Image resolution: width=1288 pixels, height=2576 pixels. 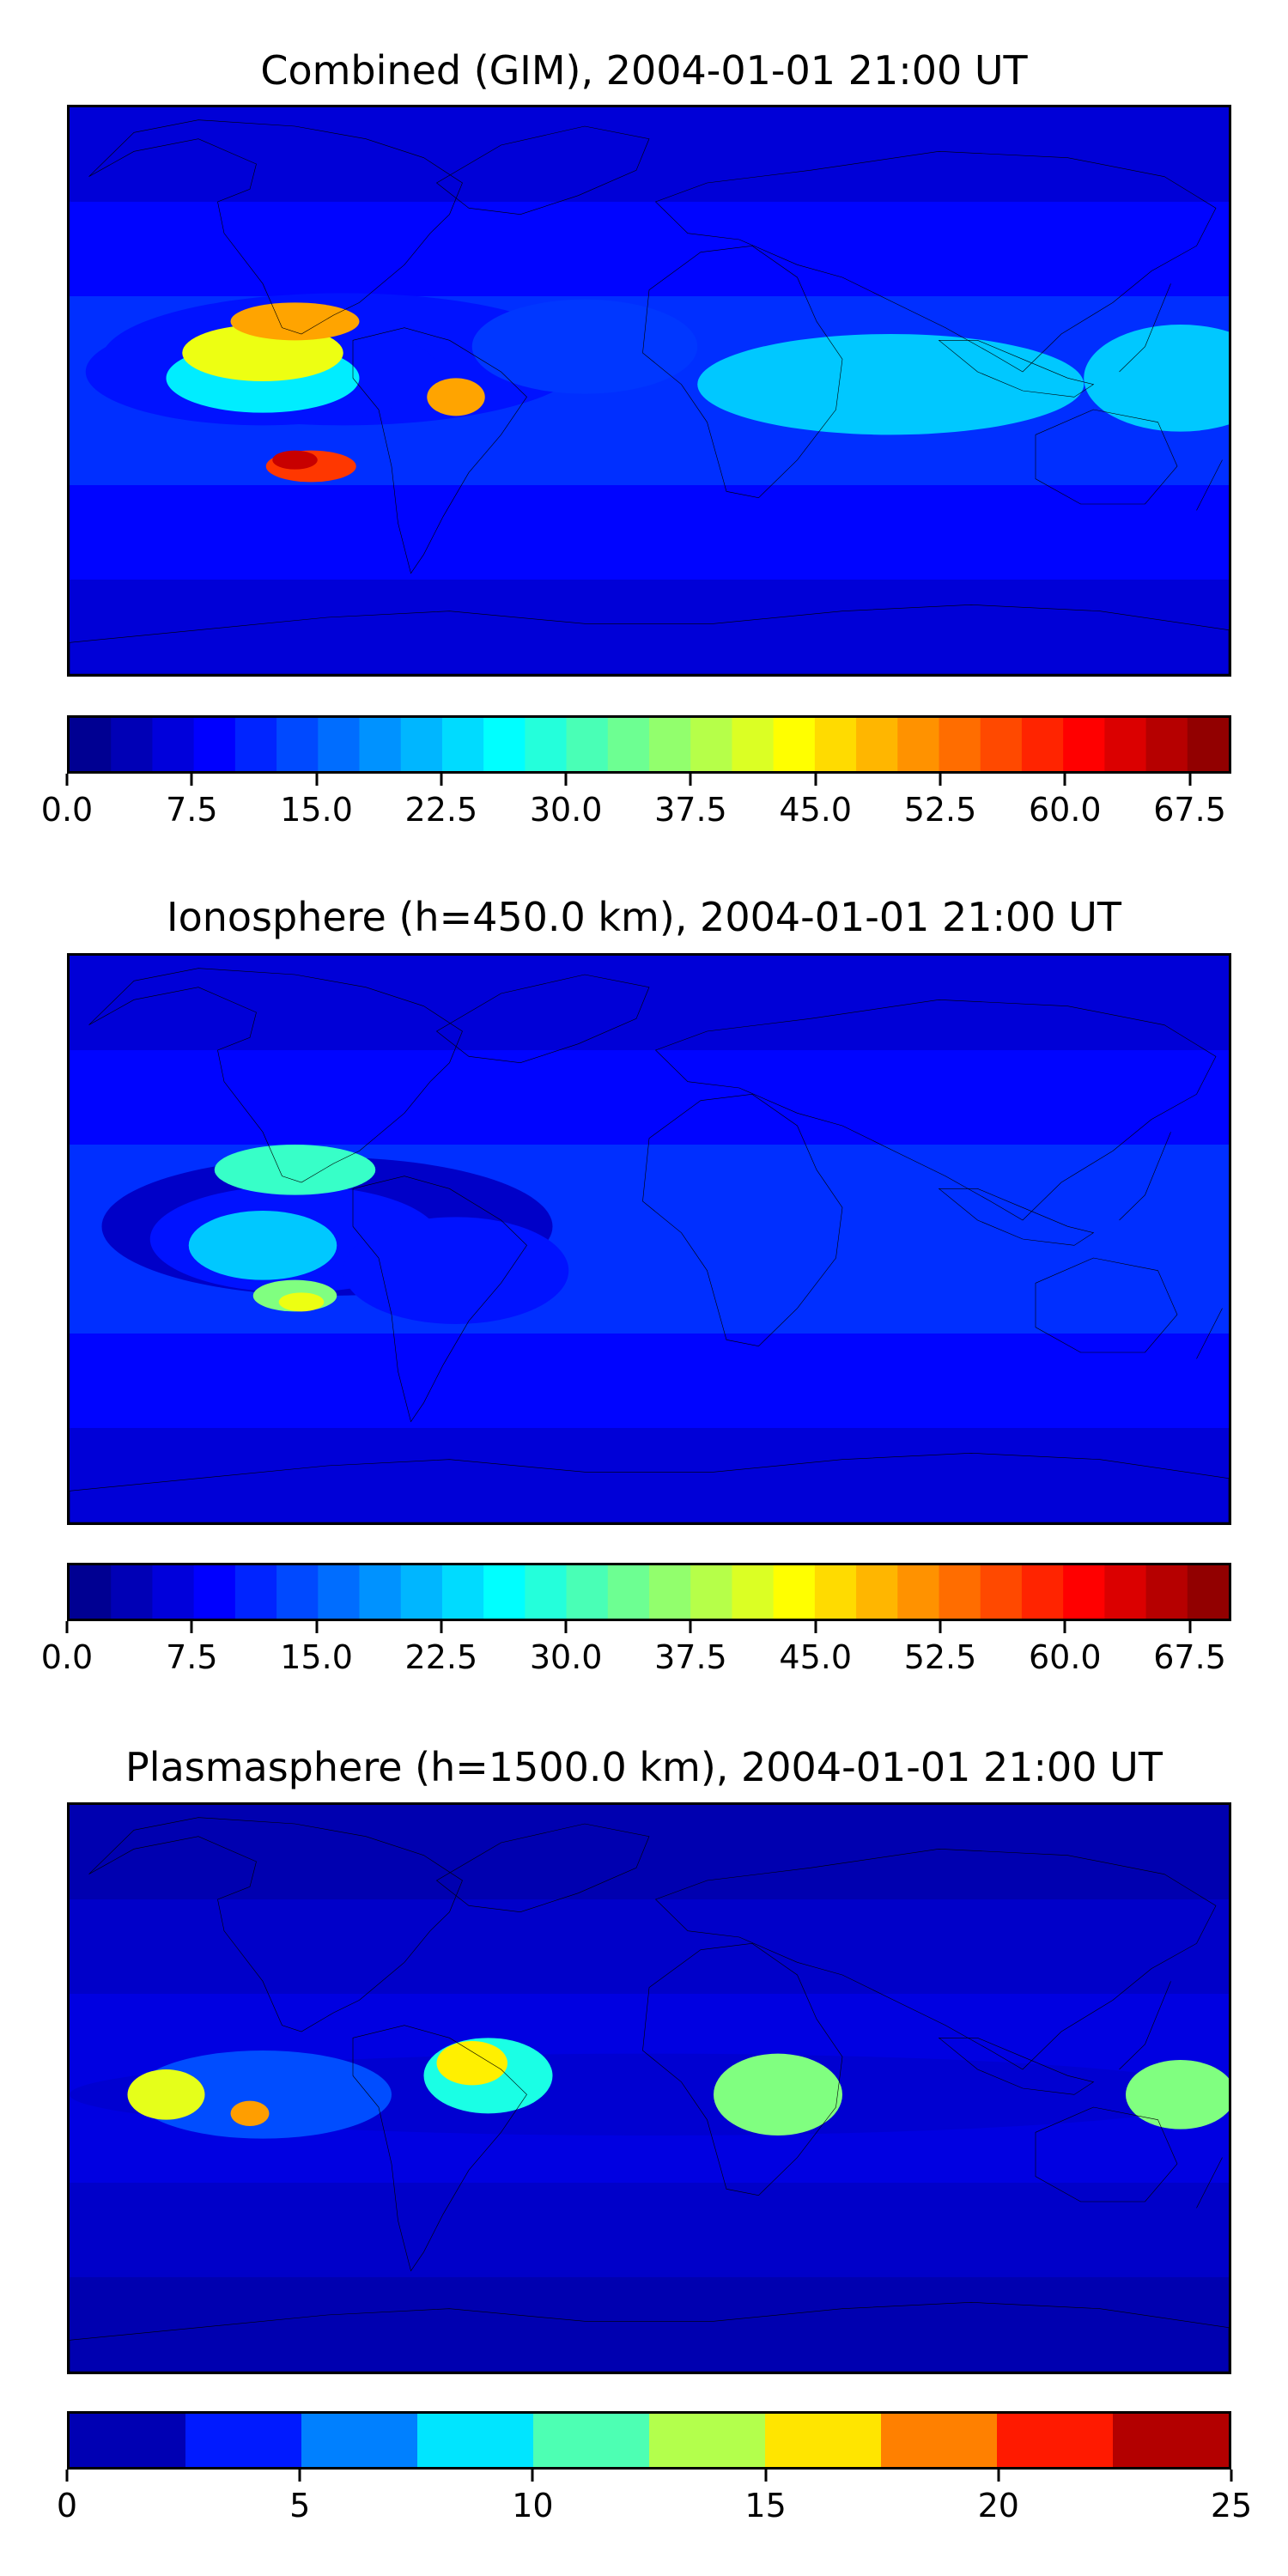 I want to click on colorbar-tick-label: 45.0, so click(x=816, y=810).